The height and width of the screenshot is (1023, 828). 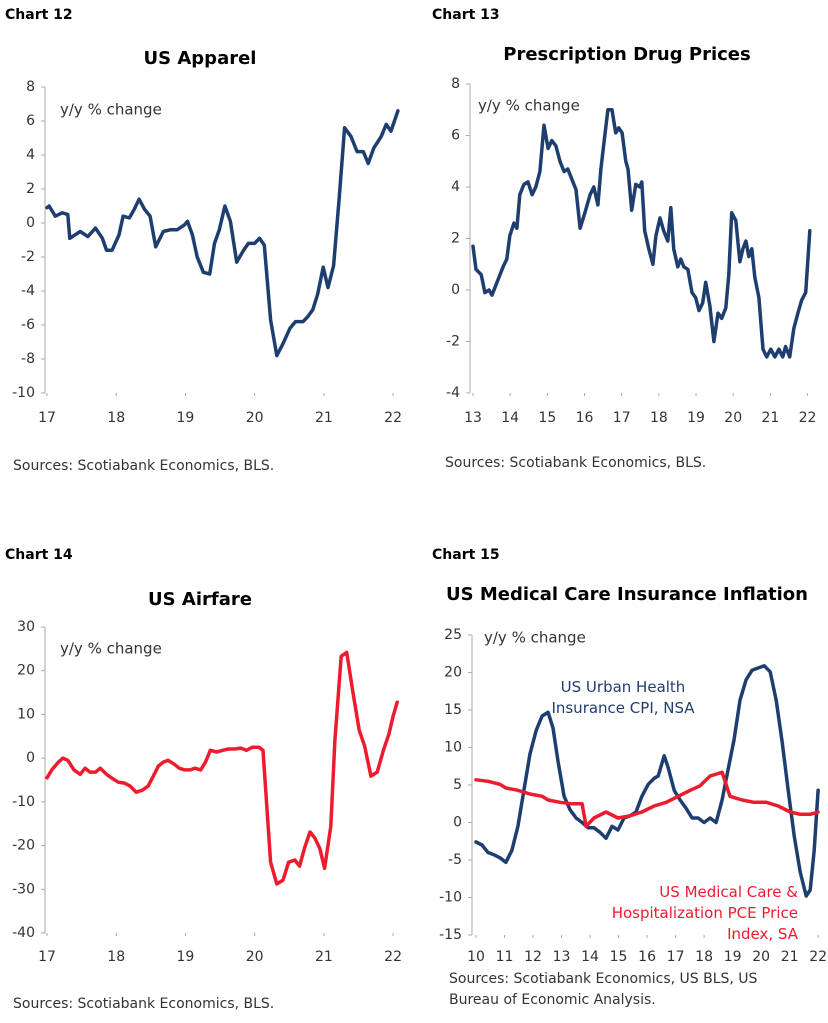 What do you see at coordinates (466, 555) in the screenshot?
I see `chart-label: Chart 15` at bounding box center [466, 555].